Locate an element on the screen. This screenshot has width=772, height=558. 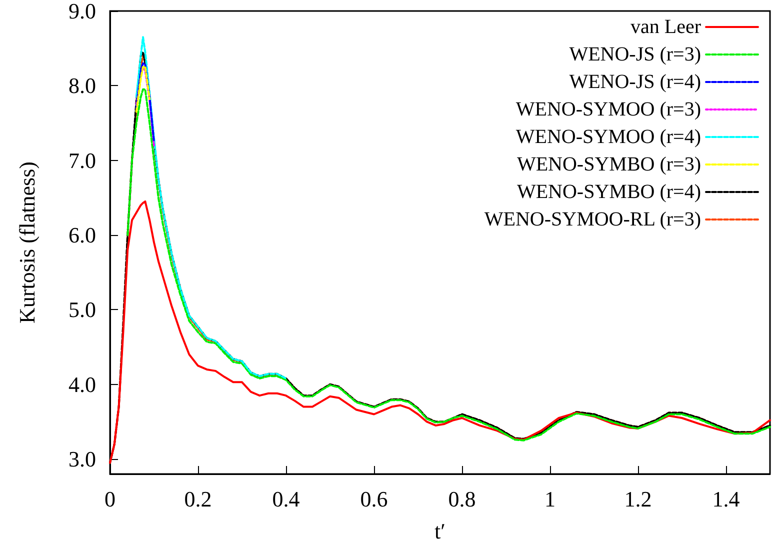
y-tick-label: 4.0 is located at coordinates (82, 384).